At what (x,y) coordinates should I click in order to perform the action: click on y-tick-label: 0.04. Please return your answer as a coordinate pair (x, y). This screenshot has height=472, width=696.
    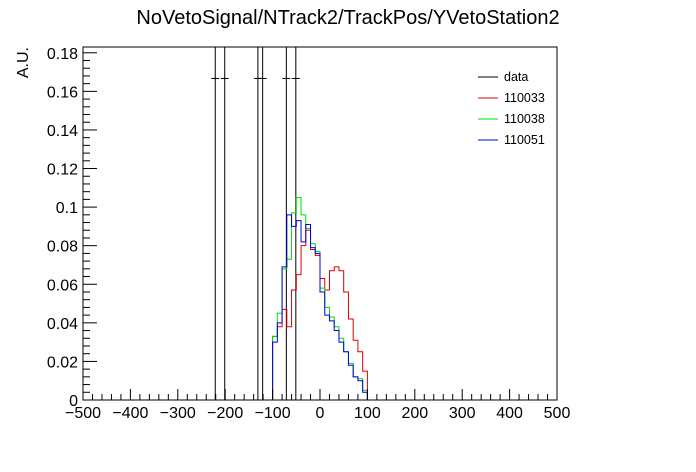
    Looking at the image, I should click on (62, 324).